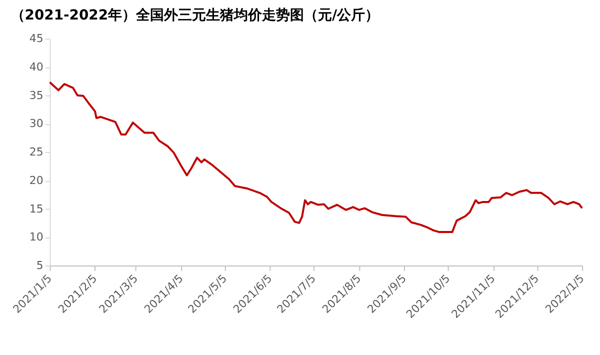 Image resolution: width=600 pixels, height=355 pixels. What do you see at coordinates (36, 152) in the screenshot?
I see `y-tick-label: 25` at bounding box center [36, 152].